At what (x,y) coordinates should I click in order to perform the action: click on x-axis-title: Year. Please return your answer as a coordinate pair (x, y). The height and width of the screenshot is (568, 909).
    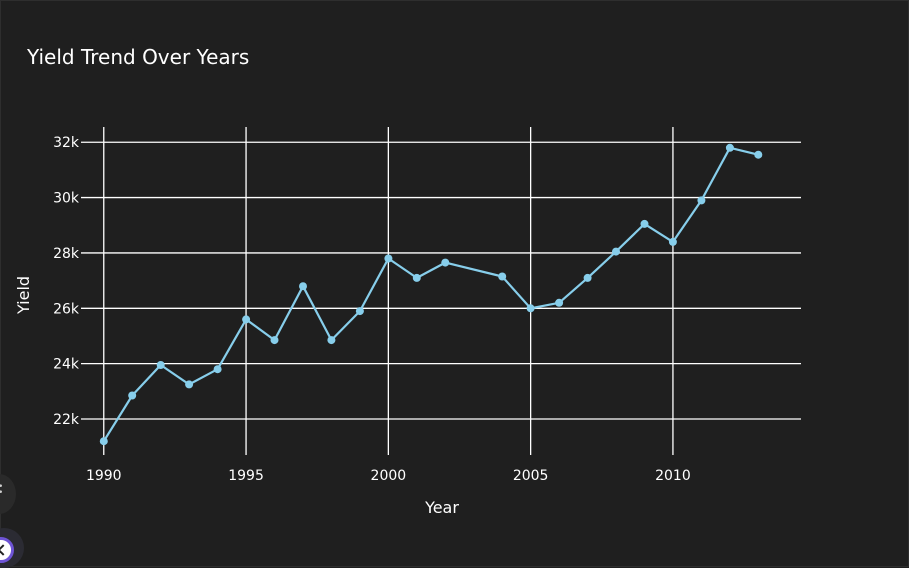
    Looking at the image, I should click on (441, 507).